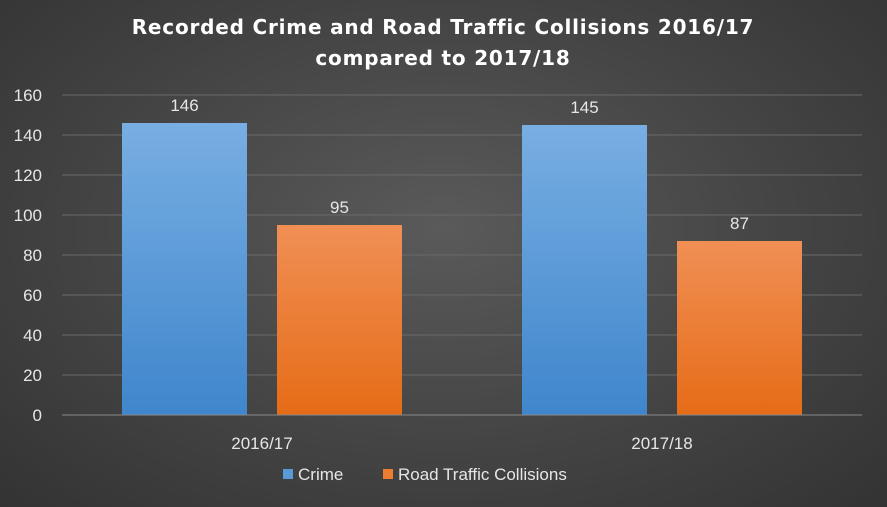 The height and width of the screenshot is (507, 887). Describe the element at coordinates (28, 135) in the screenshot. I see `y-tick-label: 140` at that location.